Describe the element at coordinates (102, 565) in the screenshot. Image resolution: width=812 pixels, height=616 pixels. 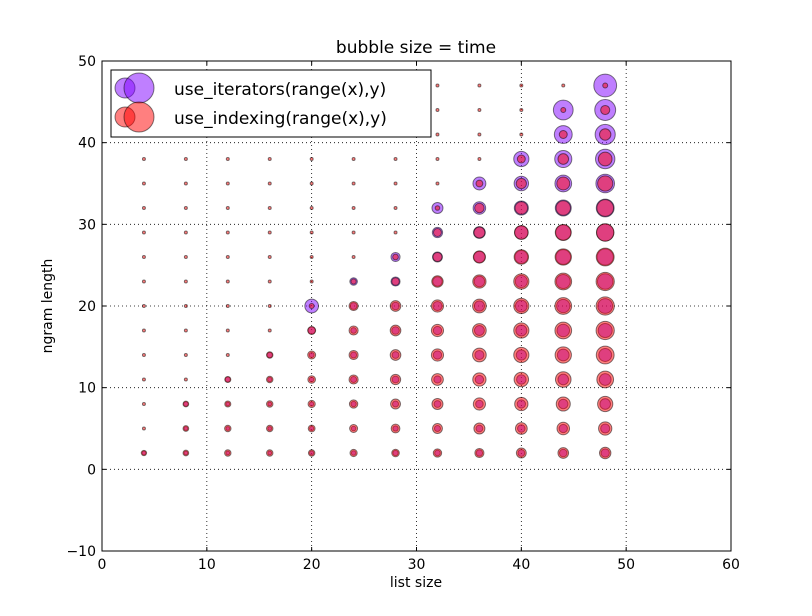
I see `x-tick-label: 0` at that location.